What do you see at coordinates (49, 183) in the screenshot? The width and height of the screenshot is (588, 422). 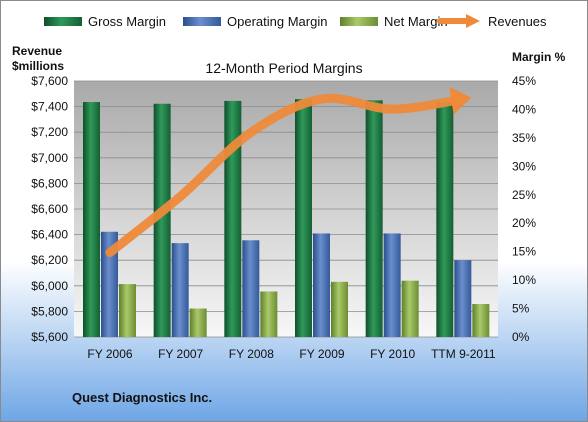 I see `left-tick-label-6: $6,800` at bounding box center [49, 183].